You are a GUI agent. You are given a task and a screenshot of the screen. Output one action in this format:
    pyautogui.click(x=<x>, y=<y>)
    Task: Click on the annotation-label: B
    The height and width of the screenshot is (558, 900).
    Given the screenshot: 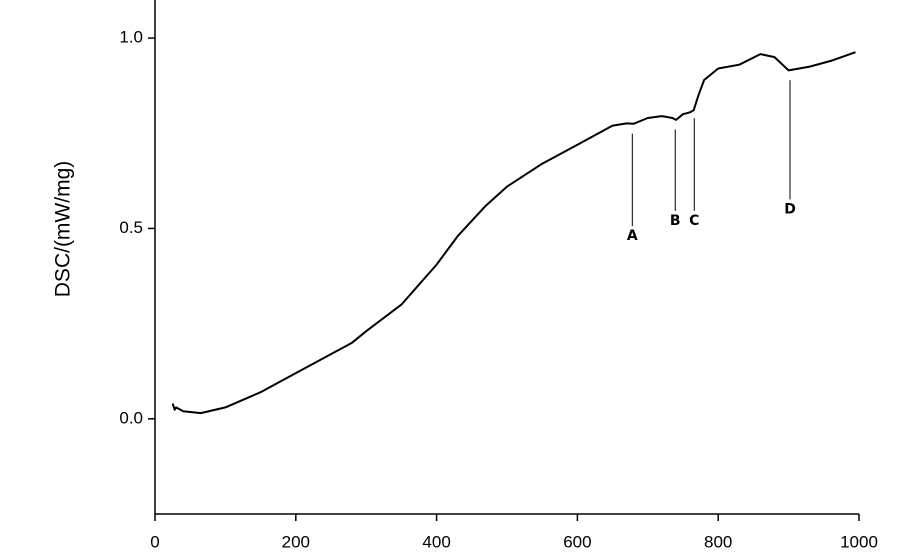 What is the action you would take?
    pyautogui.click(x=675, y=221)
    